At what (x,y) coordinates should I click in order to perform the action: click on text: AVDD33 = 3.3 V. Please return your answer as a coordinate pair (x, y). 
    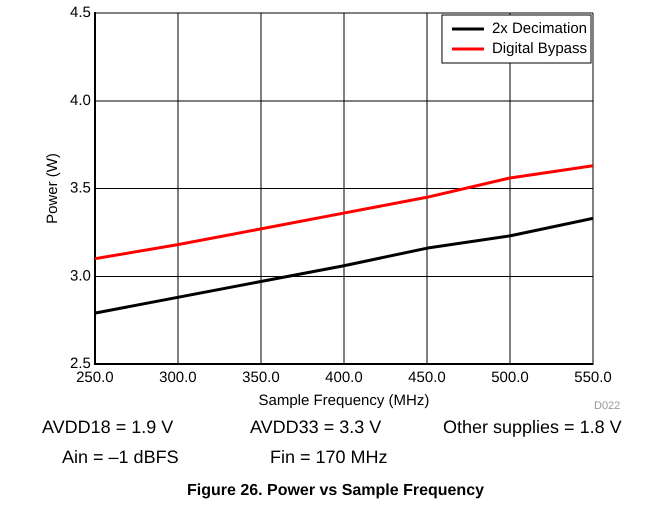
    Looking at the image, I should click on (316, 427).